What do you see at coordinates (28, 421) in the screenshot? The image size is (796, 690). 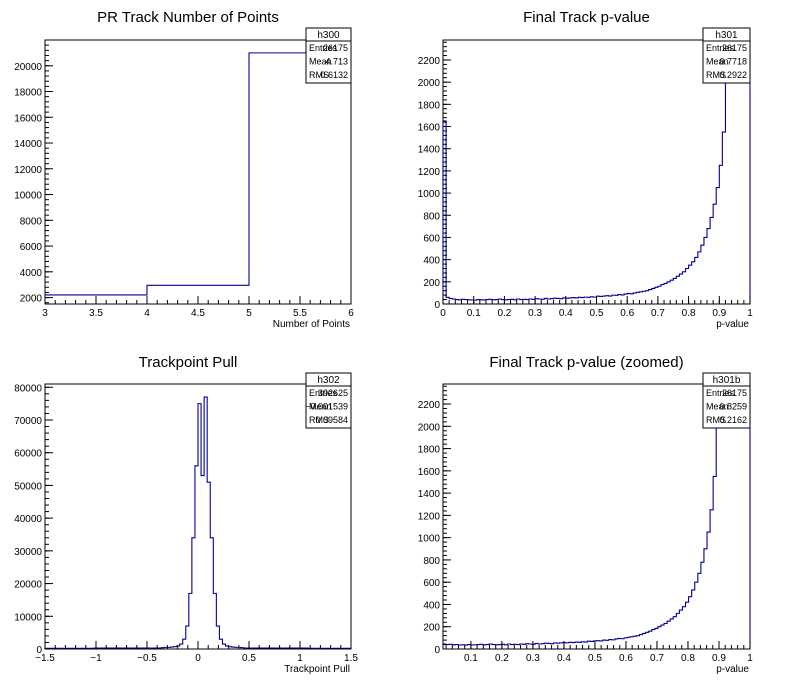 I see `y-tick-label: 70000` at bounding box center [28, 421].